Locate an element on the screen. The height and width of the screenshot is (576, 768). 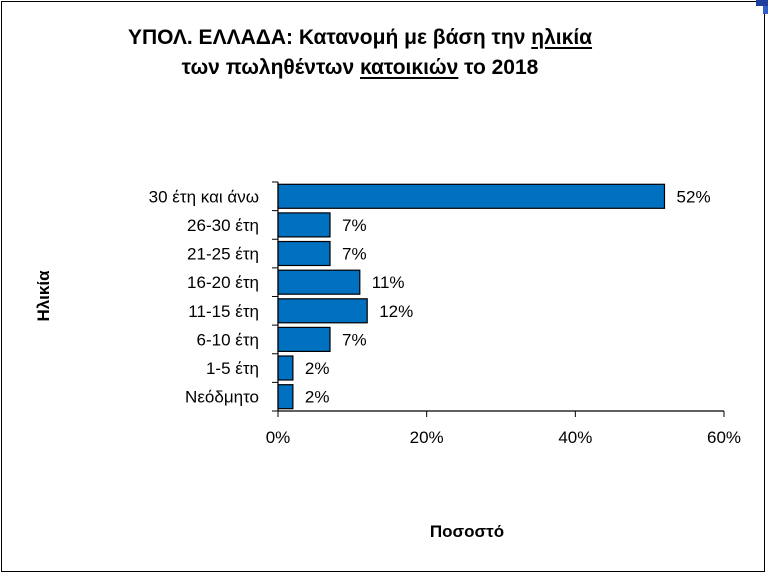
x-axis-label: Ποσοστό is located at coordinates (467, 531).